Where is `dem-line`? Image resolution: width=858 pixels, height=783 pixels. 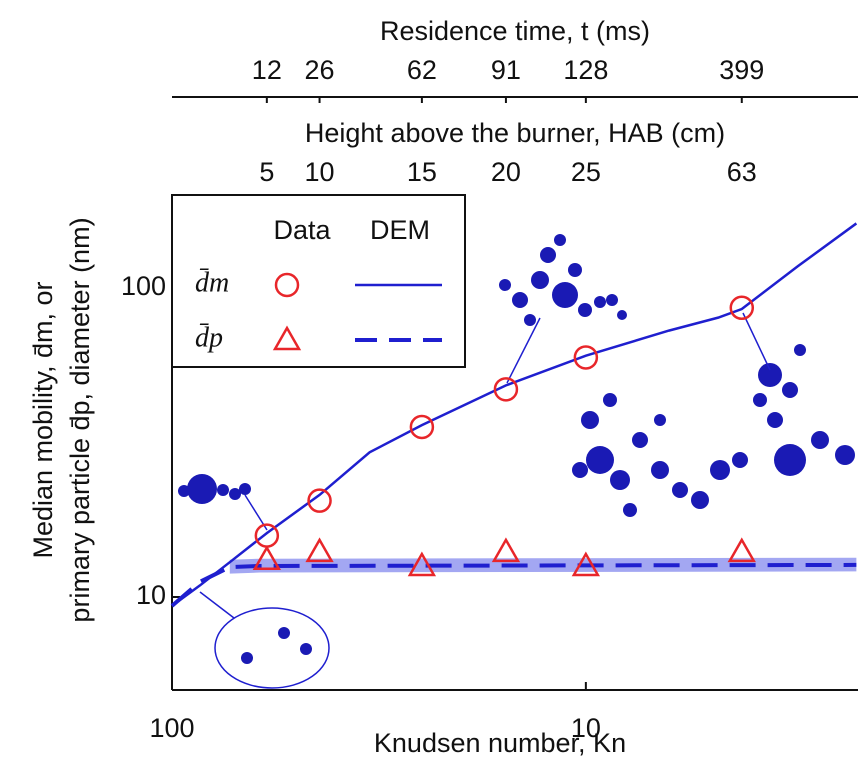 dem-line is located at coordinates (513, 585).